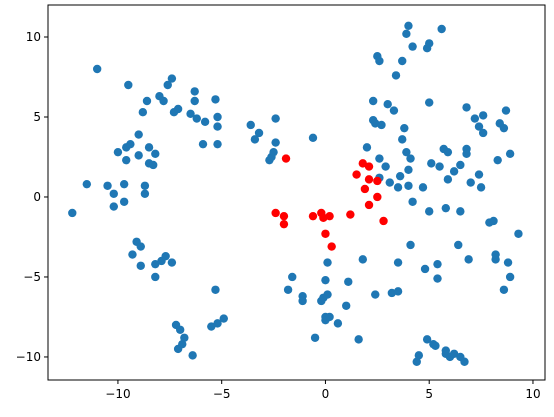 This screenshot has width=554, height=417. I want to click on y-tick-label: 0, so click(37, 197).